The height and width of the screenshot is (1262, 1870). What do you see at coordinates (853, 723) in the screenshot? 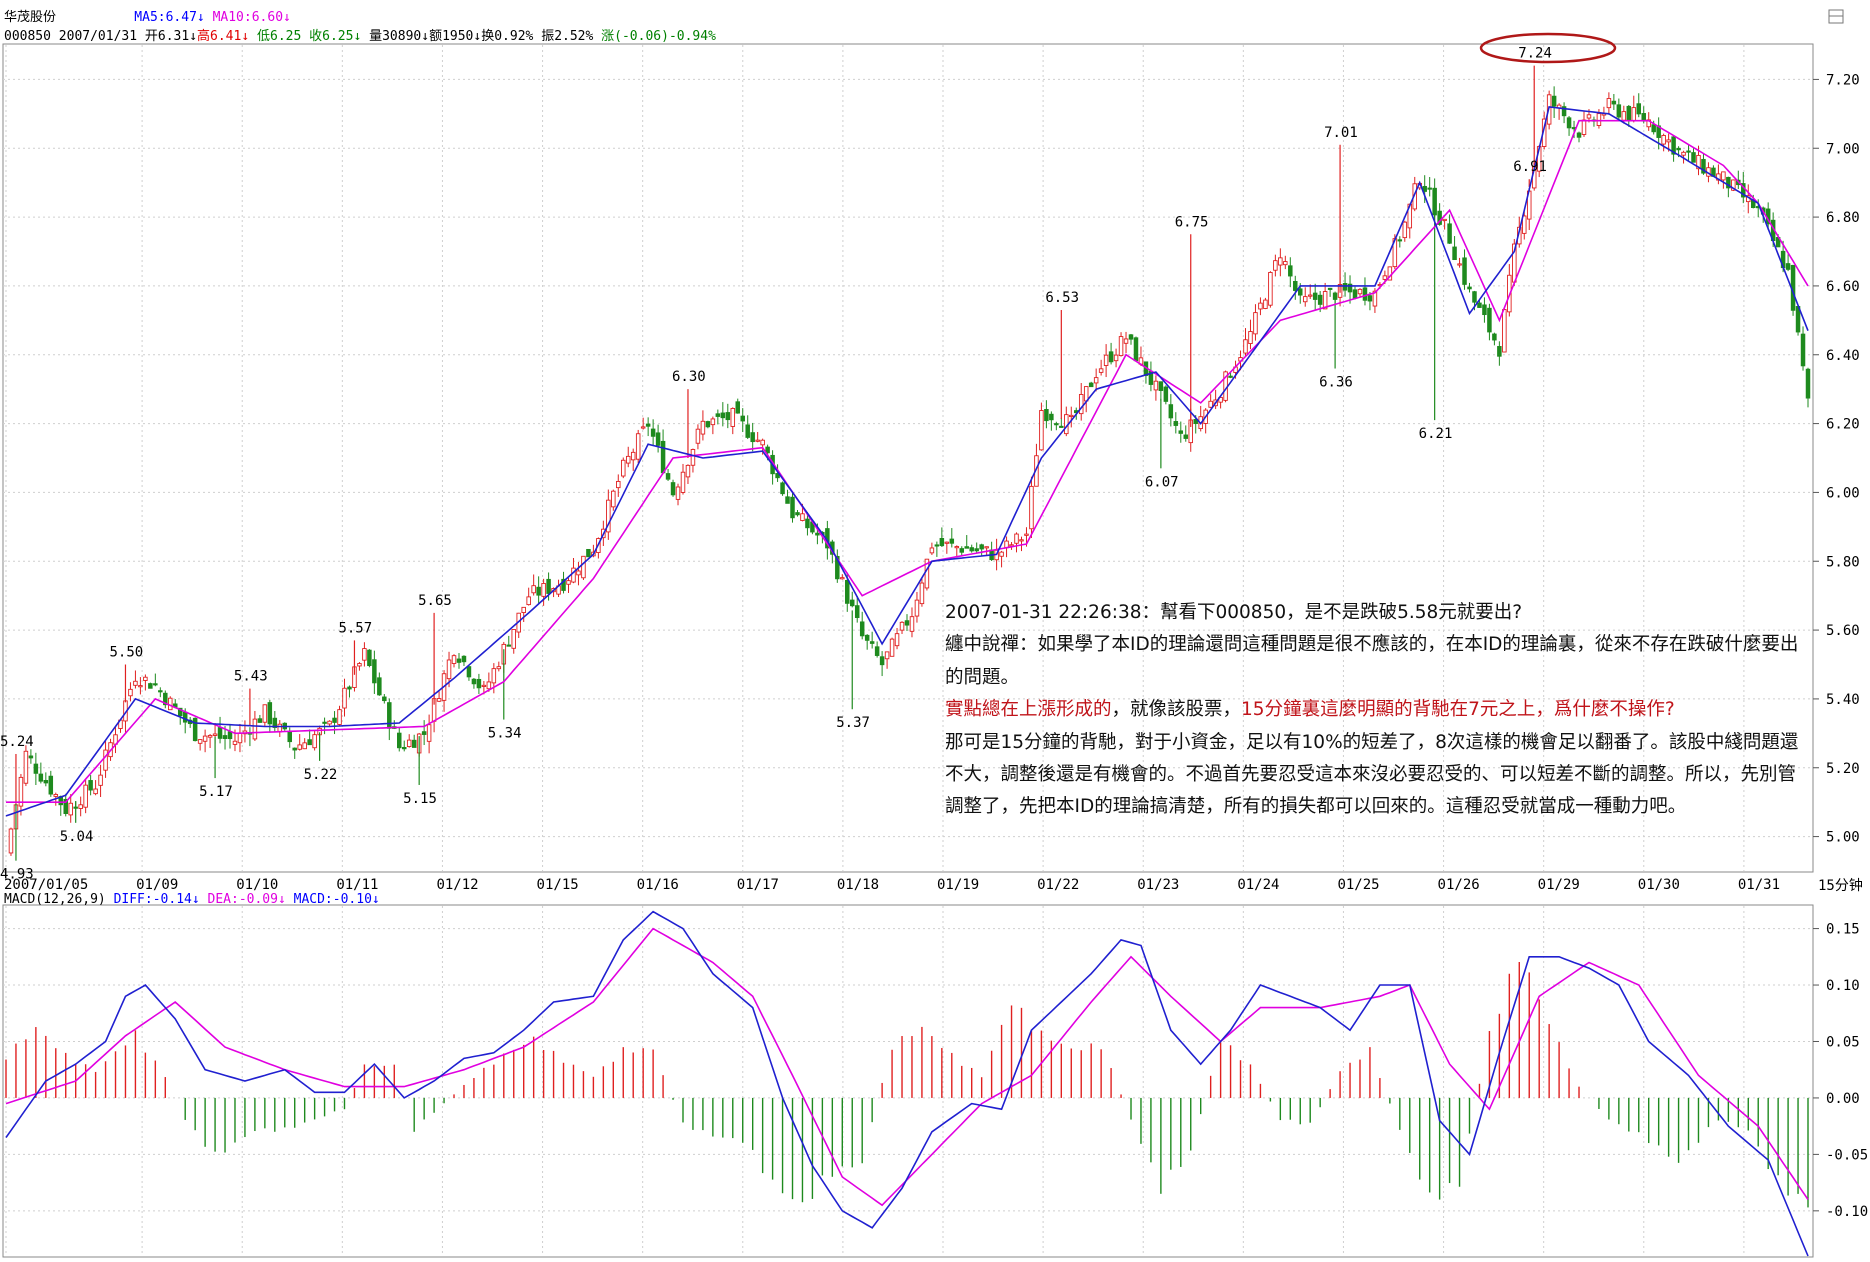
I see `price-annotation: 5.37` at bounding box center [853, 723].